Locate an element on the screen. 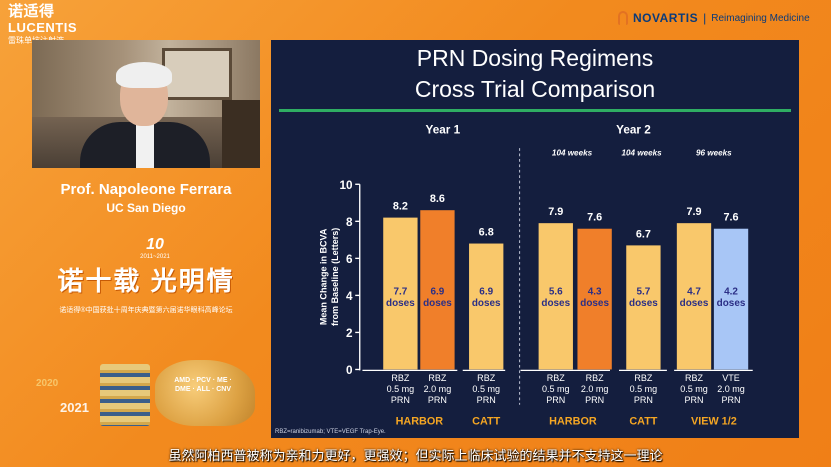 The width and height of the screenshot is (831, 467). bar-doses-count: 4.7 is located at coordinates (694, 291).